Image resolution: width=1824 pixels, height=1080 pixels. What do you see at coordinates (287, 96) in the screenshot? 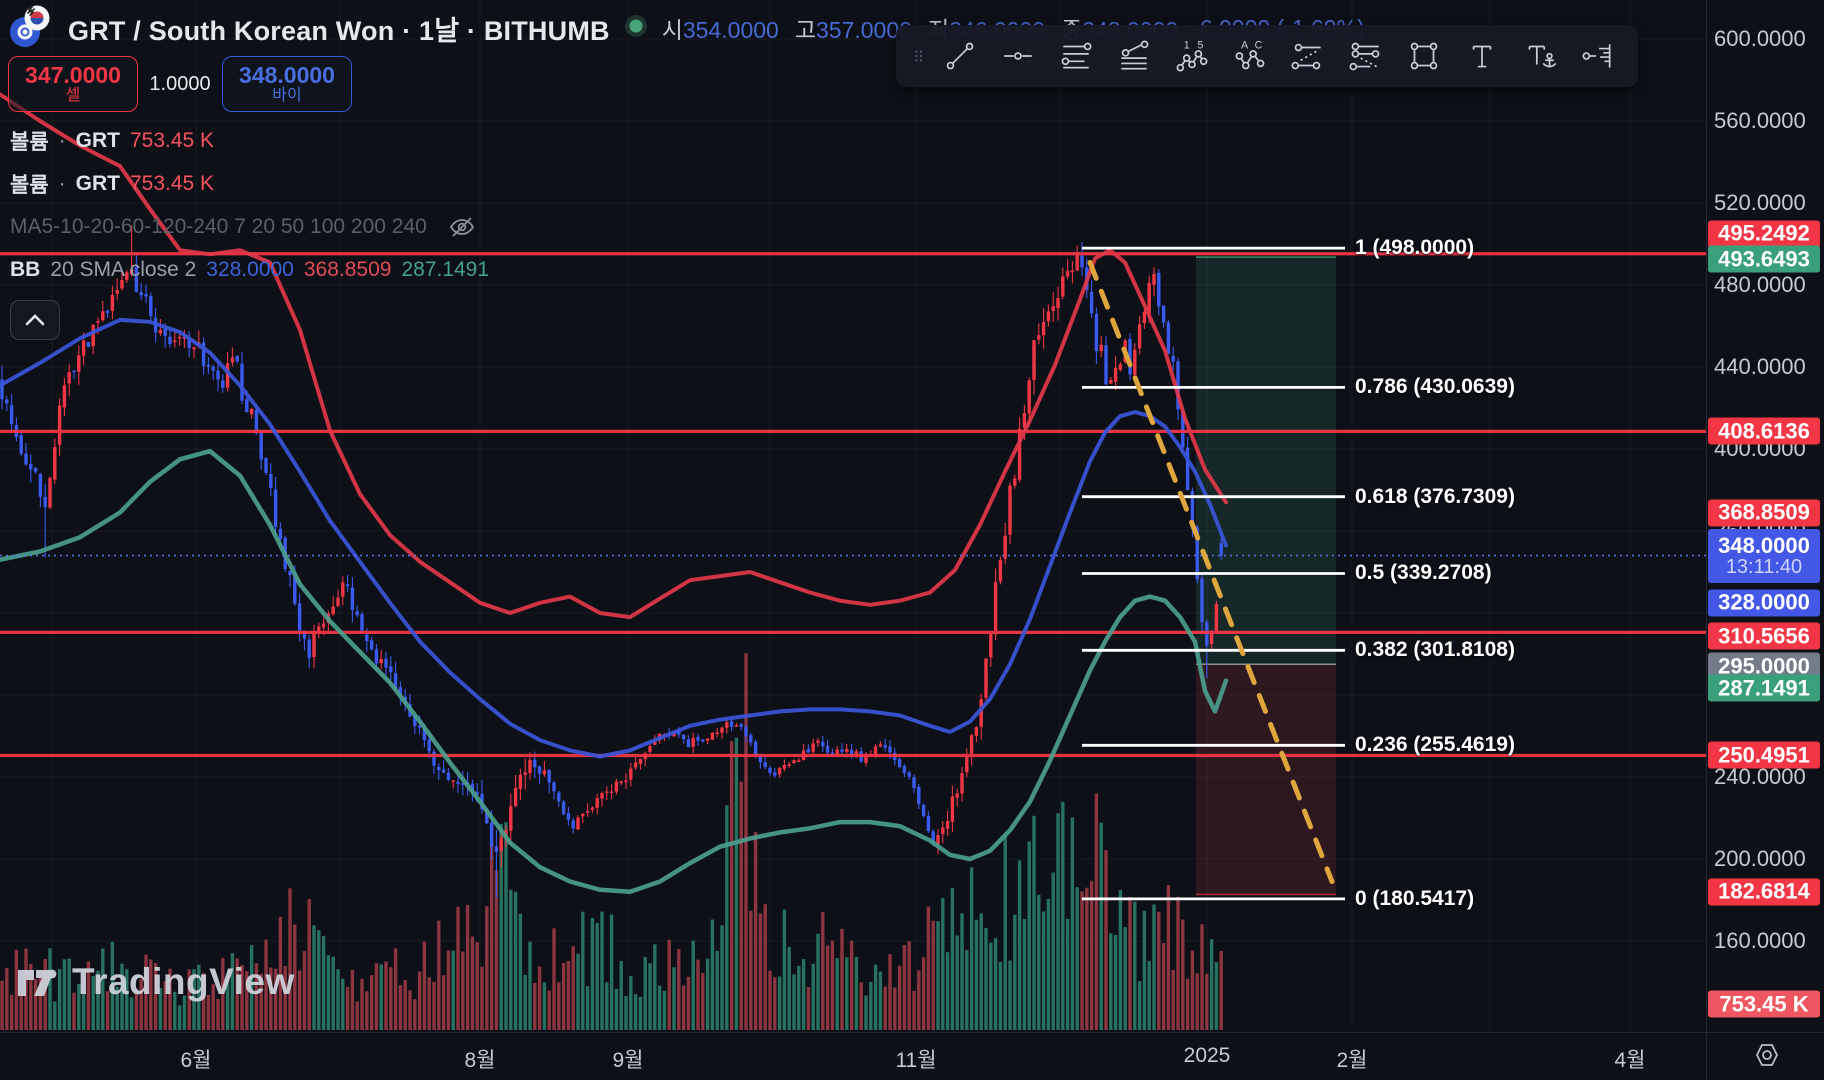
I see `buy-label: 바이` at bounding box center [287, 96].